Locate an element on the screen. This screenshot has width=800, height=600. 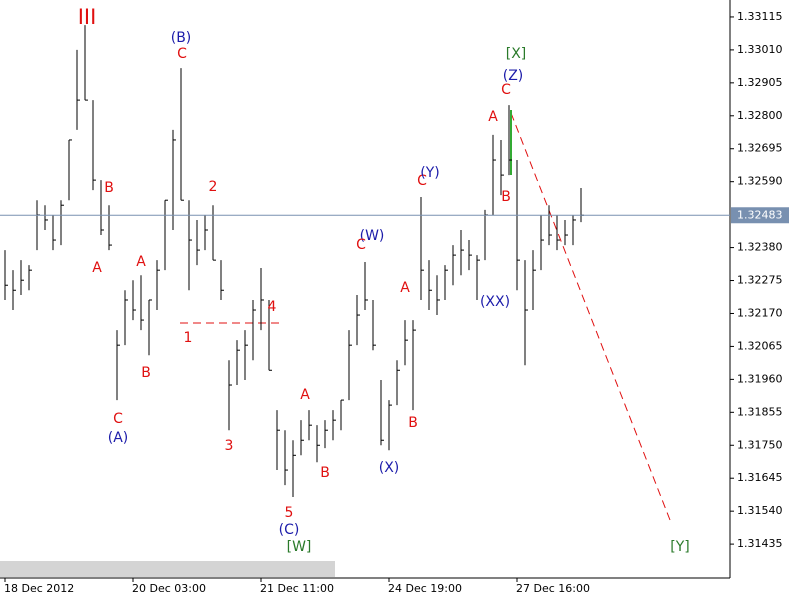
x-tick-label: 24 Dec 19:00 is located at coordinates (425, 588).